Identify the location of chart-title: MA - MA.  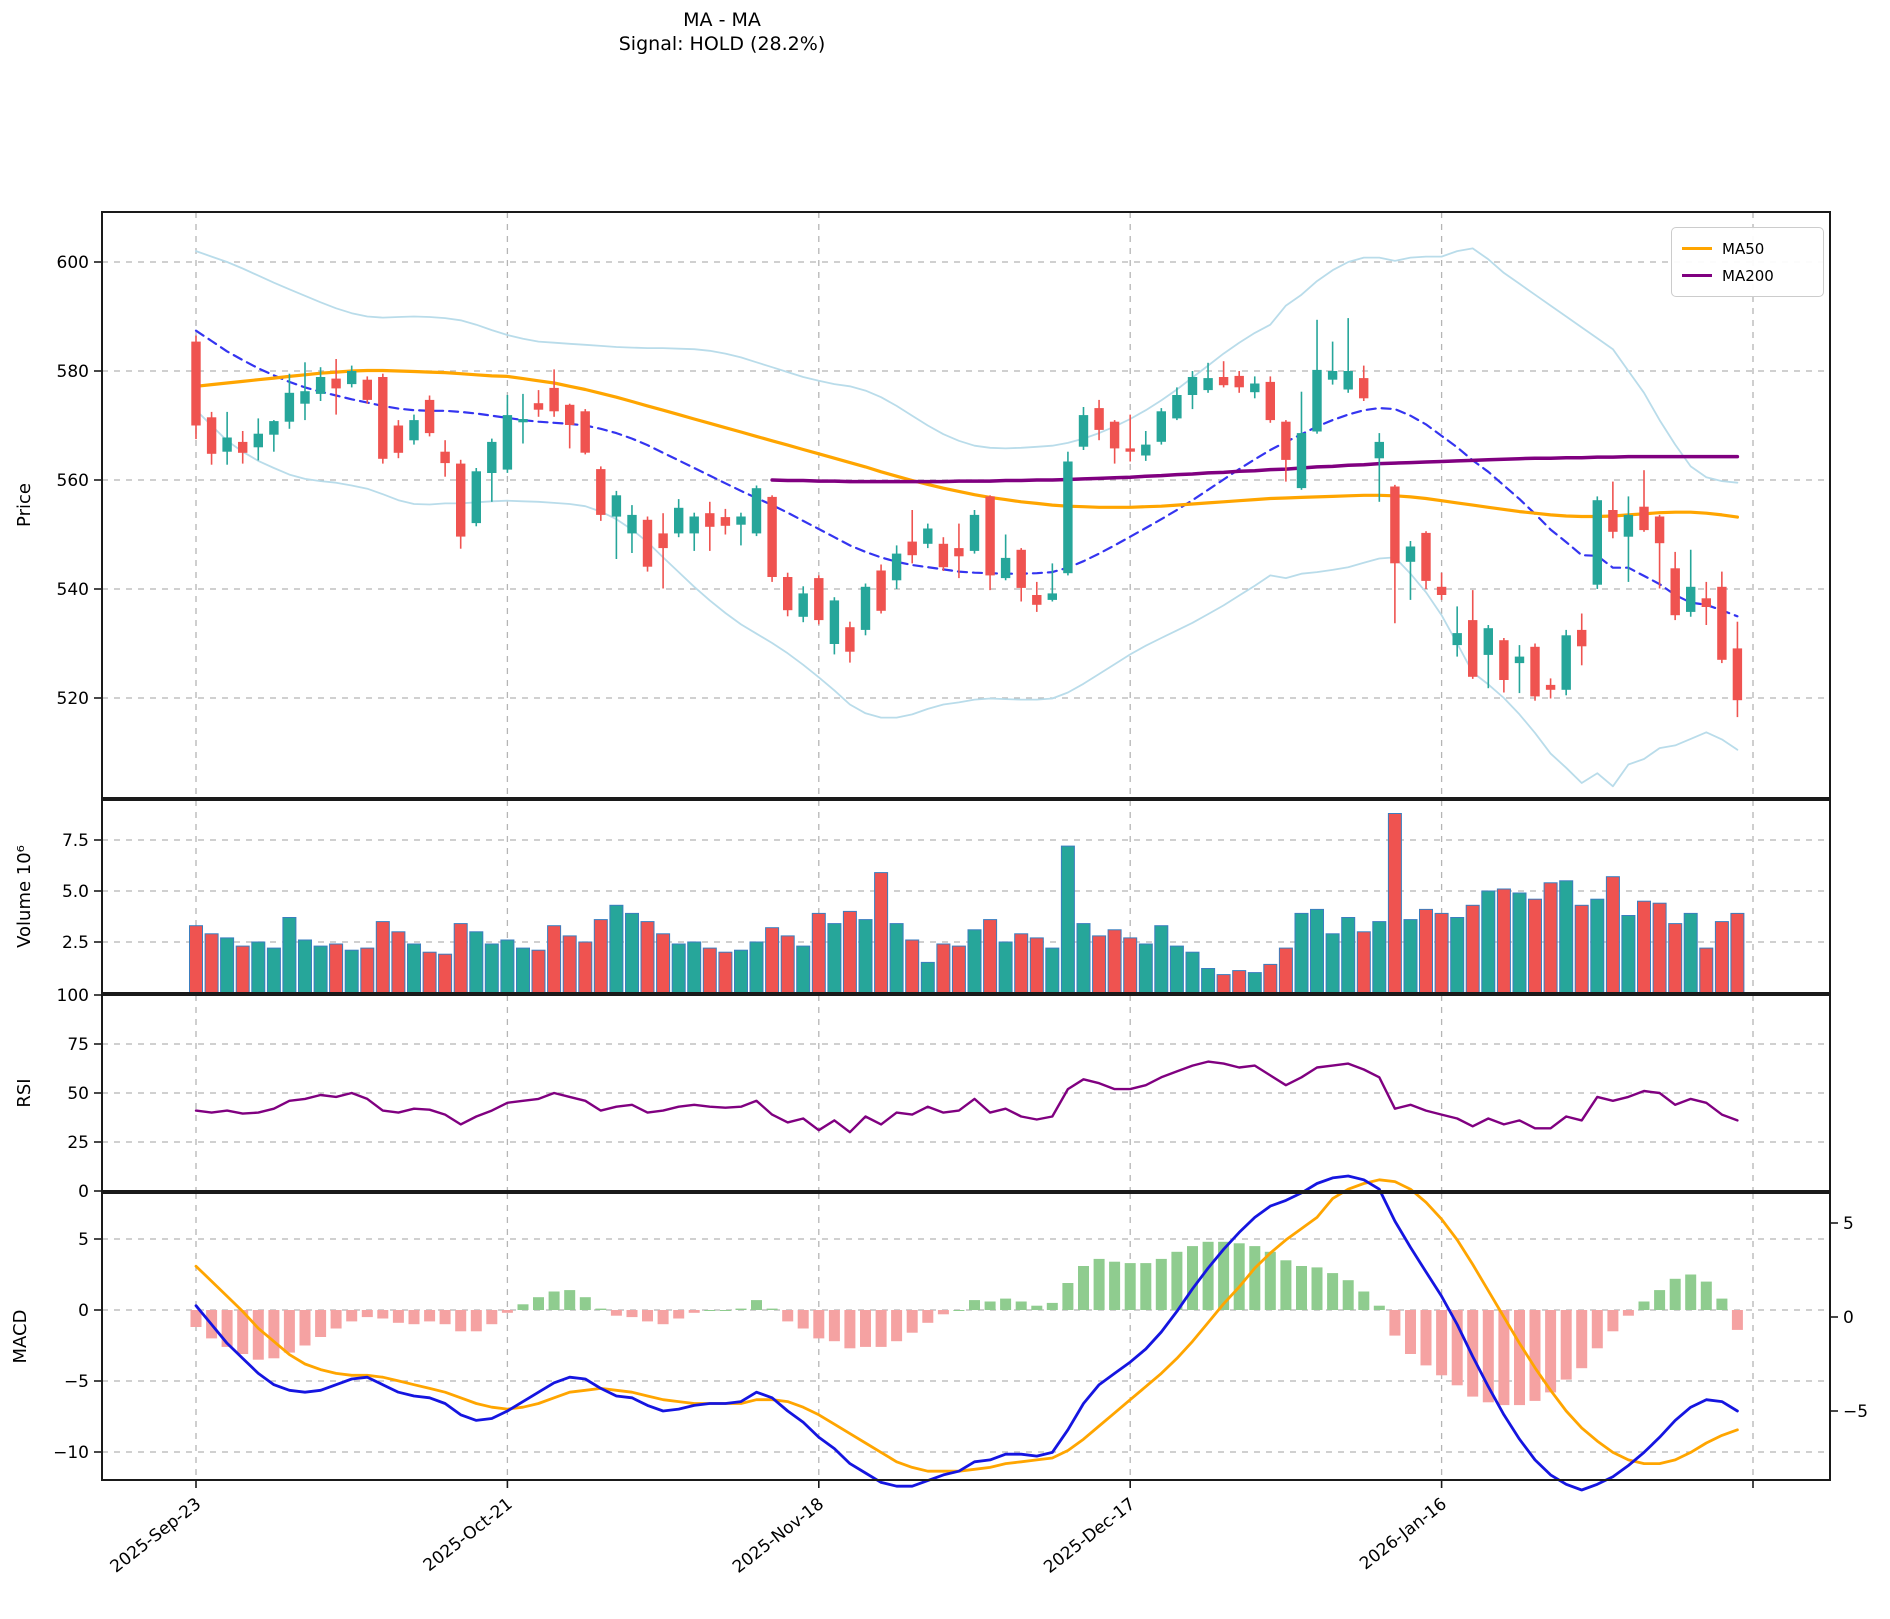
(722, 20).